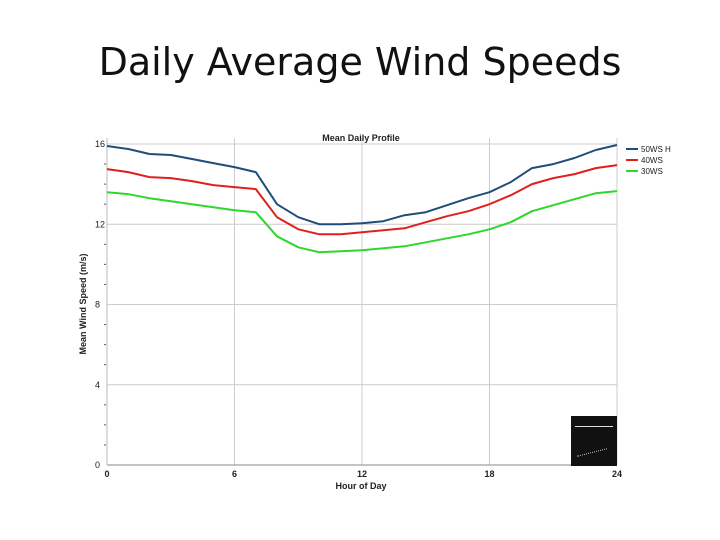 Image resolution: width=720 pixels, height=540 pixels. Describe the element at coordinates (489, 474) in the screenshot. I see `x-tick-label: 18` at that location.